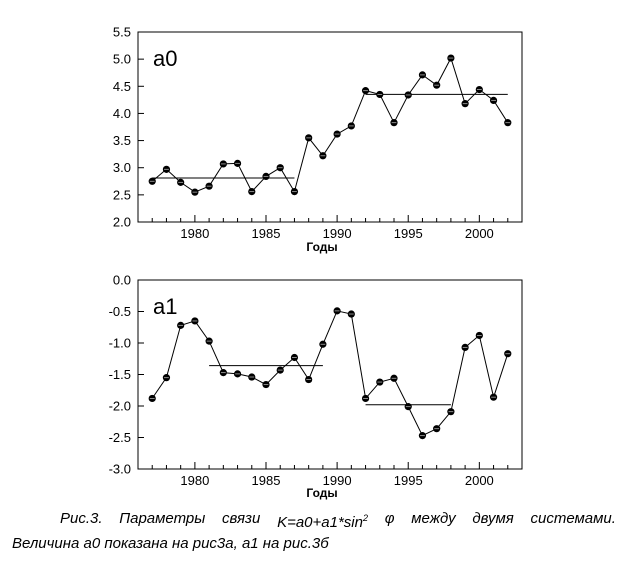 The width and height of the screenshot is (628, 569). What do you see at coordinates (493, 518) in the screenshot?
I see `caption-word: двумя` at bounding box center [493, 518].